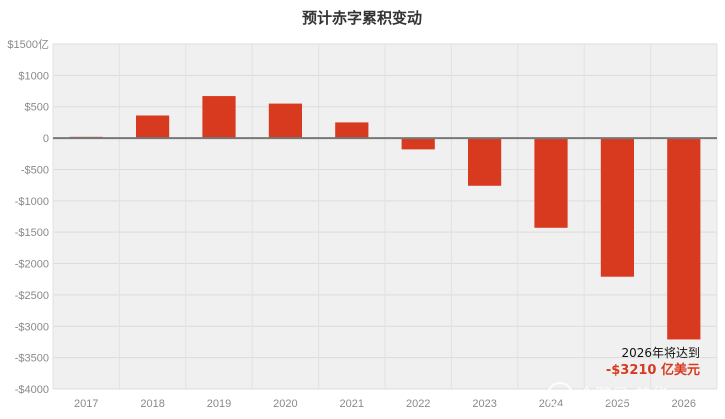 The height and width of the screenshot is (419, 725). Describe the element at coordinates (617, 207) in the screenshot. I see `bar-2025` at that location.